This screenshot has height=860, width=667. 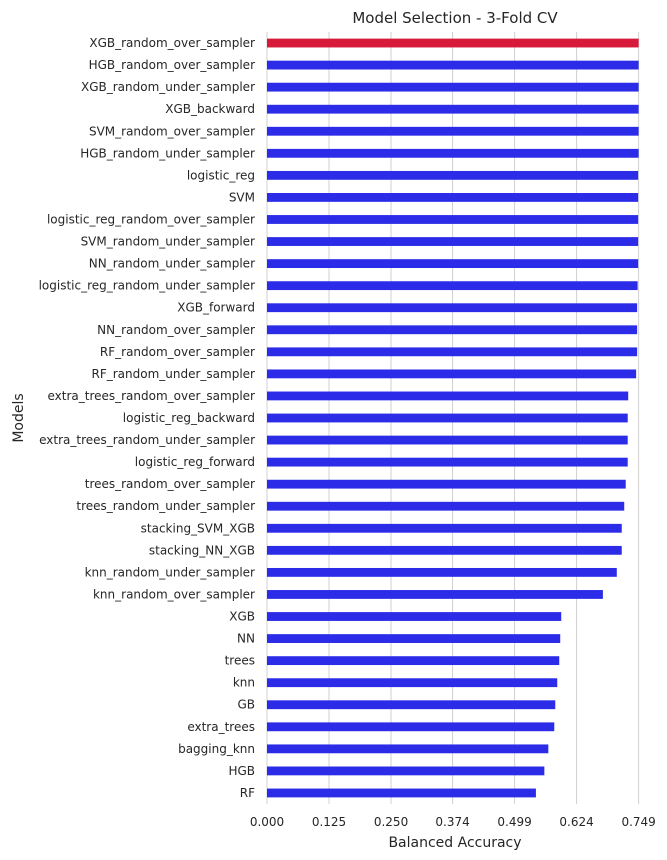 What do you see at coordinates (172, 65) in the screenshot?
I see `category-label: HGB_random_over_sampler` at bounding box center [172, 65].